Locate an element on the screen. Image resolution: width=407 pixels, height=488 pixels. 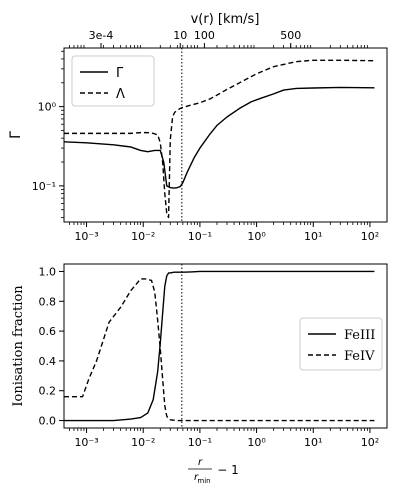
bottom-legend-label: FeIII is located at coordinates (359, 335).